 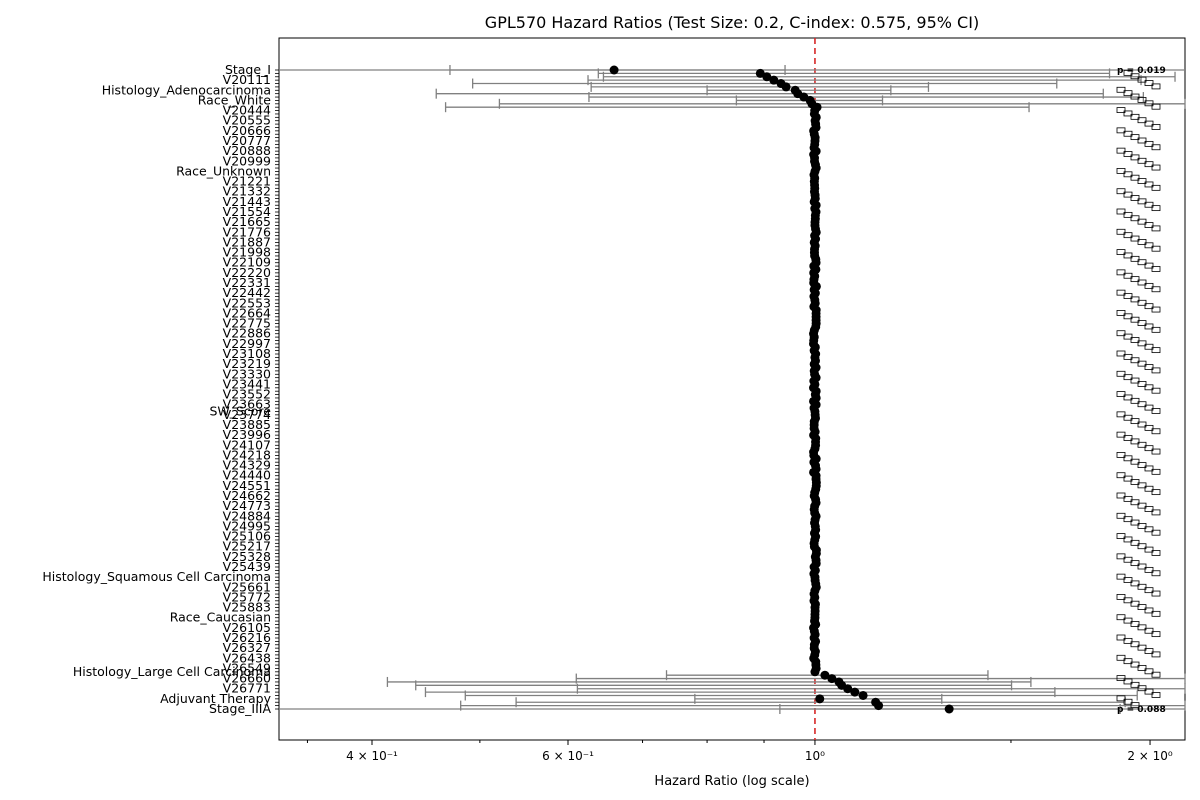 I want to click on y-label: V25661, so click(x=247, y=586).